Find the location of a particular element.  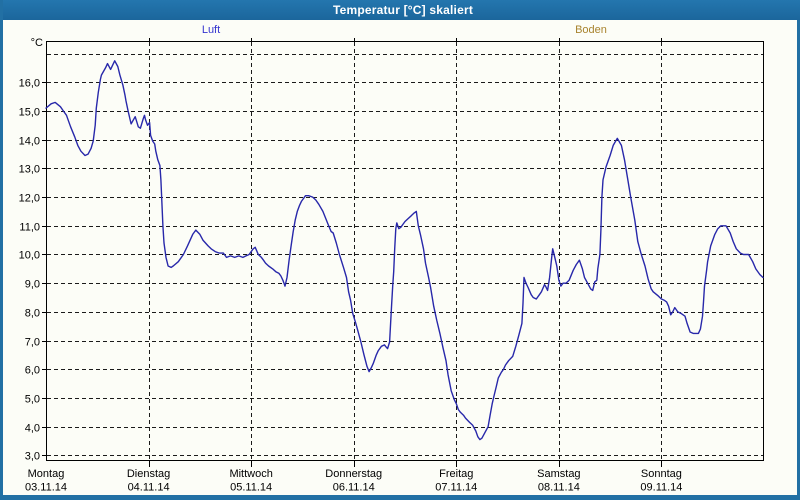

day-name-label: Montag is located at coordinates (46, 474).